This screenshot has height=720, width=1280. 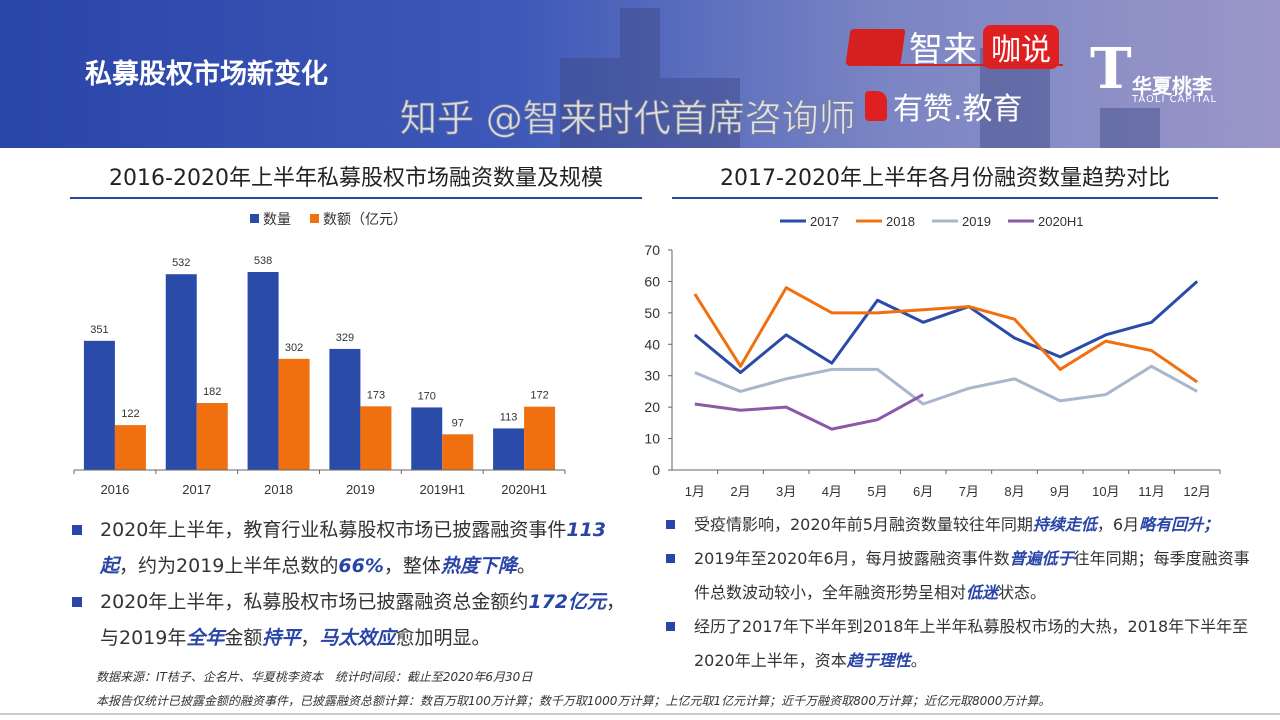 What do you see at coordinates (281, 638) in the screenshot?
I see `highlight-text: 持平` at bounding box center [281, 638].